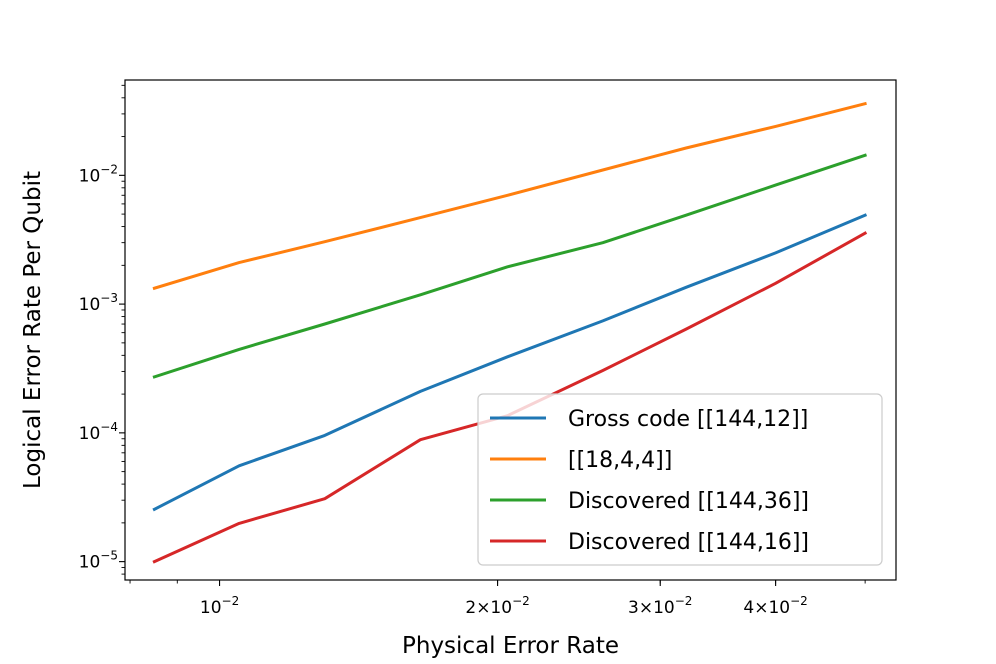 The height and width of the screenshot is (664, 996). Describe the element at coordinates (98, 432) in the screenshot. I see `y-tick-label: 10⁻⁴` at that location.